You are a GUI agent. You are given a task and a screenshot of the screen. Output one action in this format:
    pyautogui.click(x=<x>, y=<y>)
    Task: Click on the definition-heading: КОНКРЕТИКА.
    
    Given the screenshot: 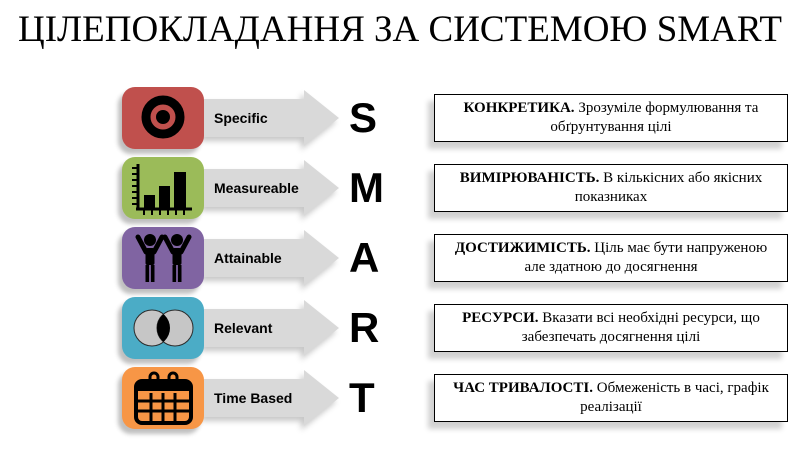 What is the action you would take?
    pyautogui.click(x=519, y=107)
    